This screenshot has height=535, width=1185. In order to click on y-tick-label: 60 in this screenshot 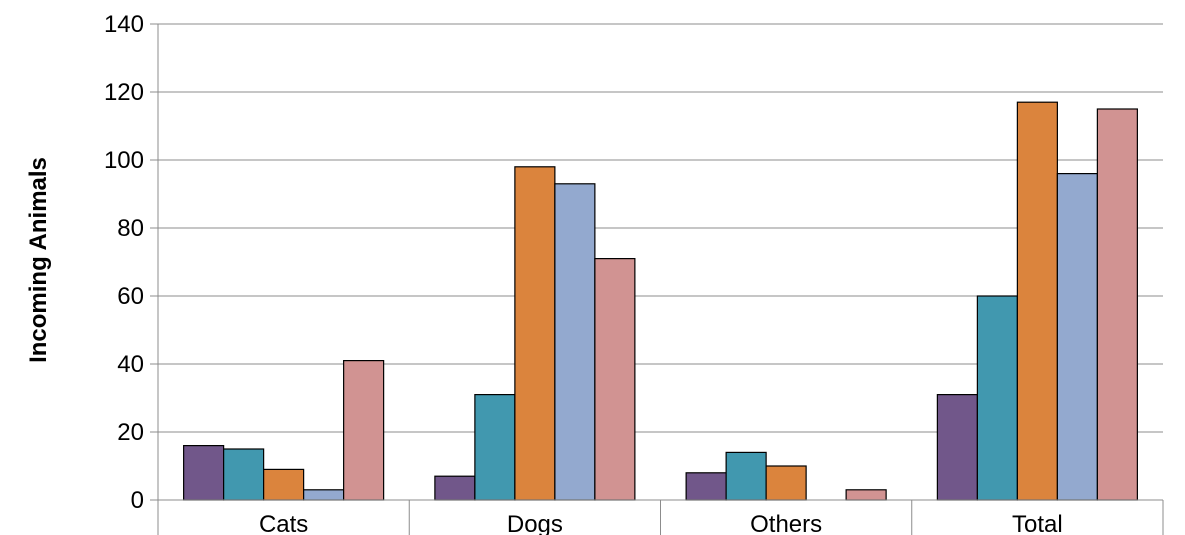, I will do `click(130, 296)`.